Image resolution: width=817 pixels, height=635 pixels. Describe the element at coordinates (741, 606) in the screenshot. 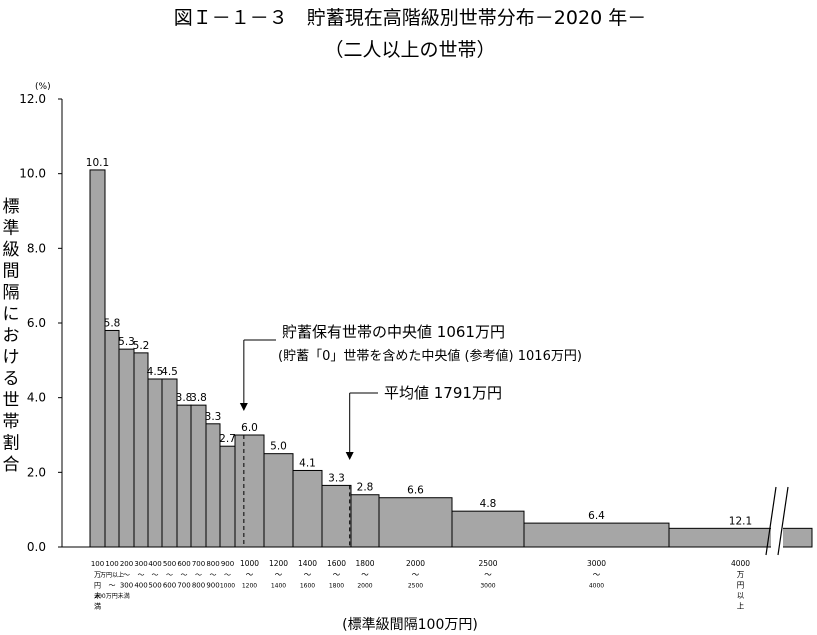

I see `x-tick-line: 上` at that location.